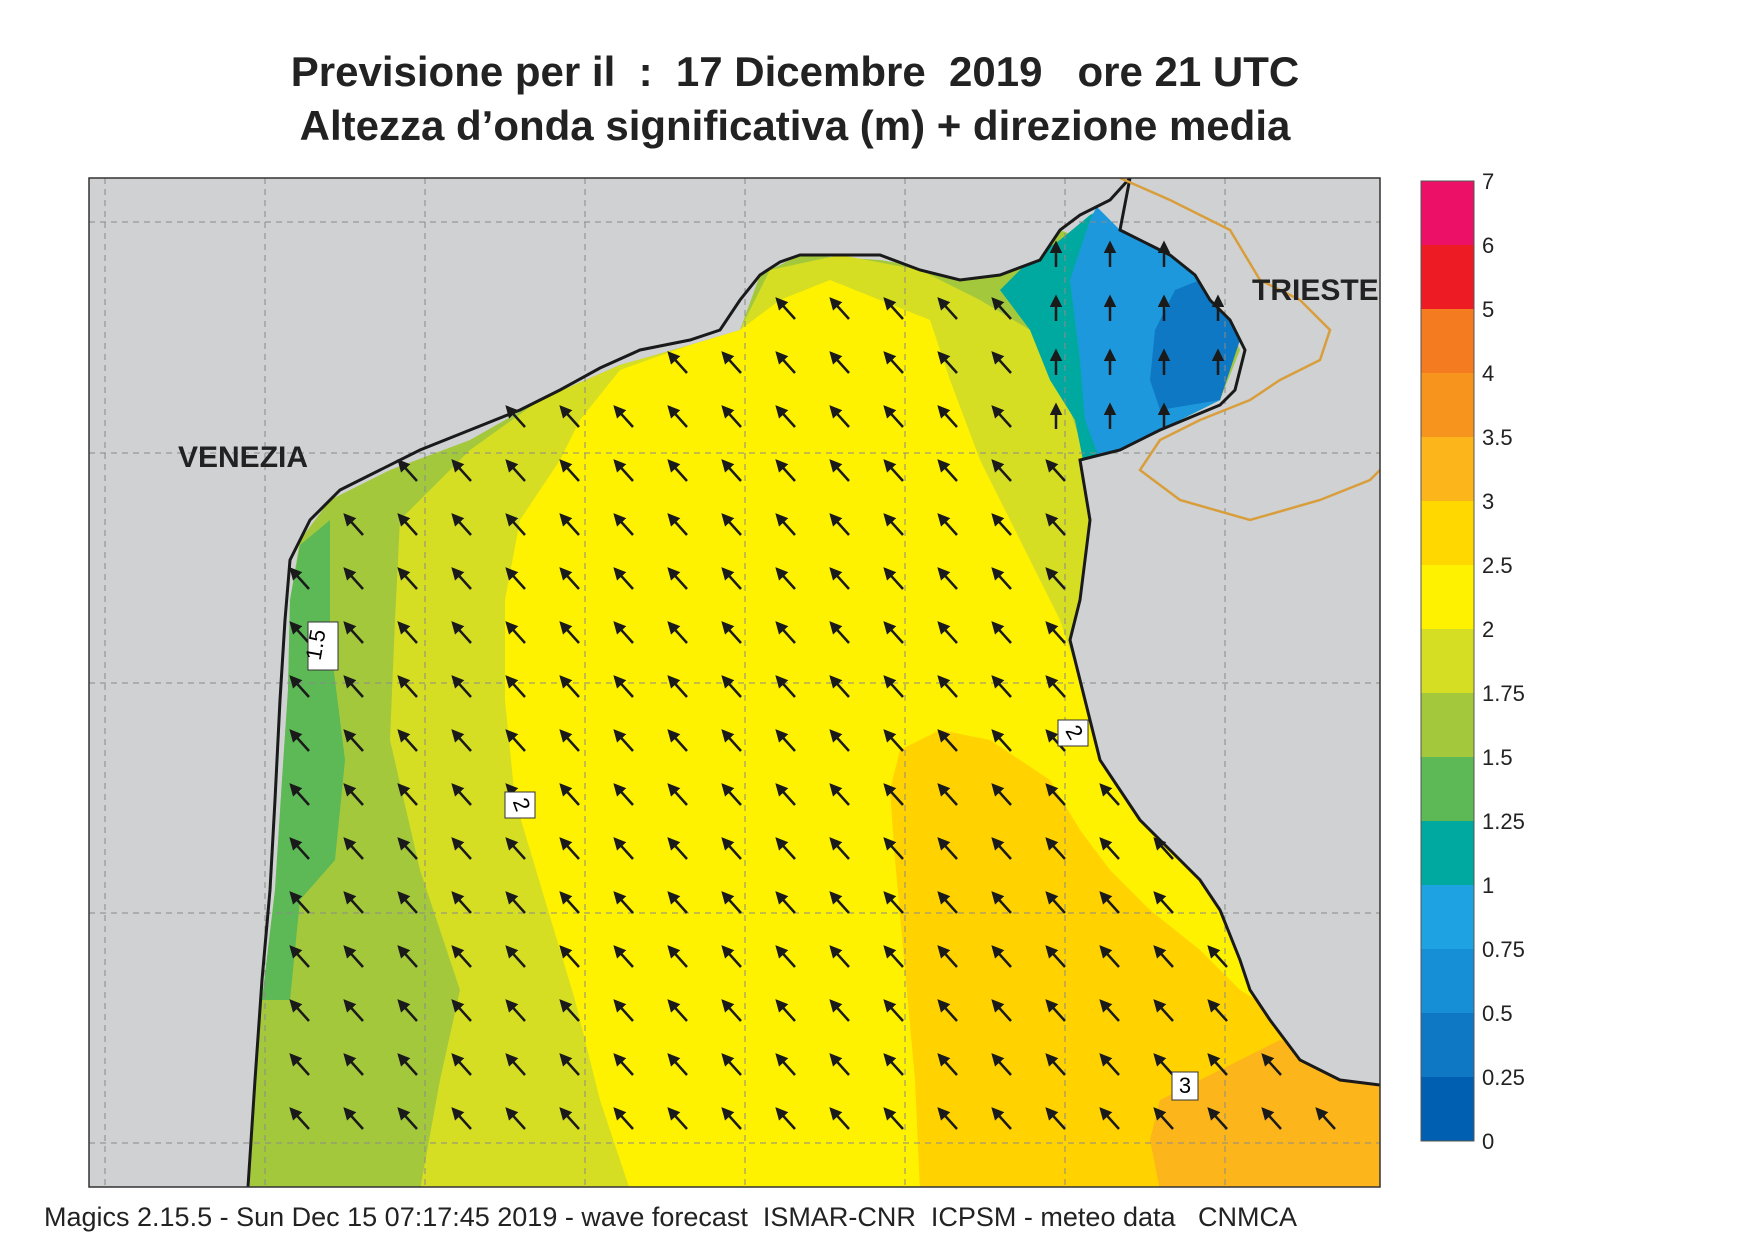  Describe the element at coordinates (320, 646) in the screenshot. I see `contour-label-1-5: 1.5` at that location.